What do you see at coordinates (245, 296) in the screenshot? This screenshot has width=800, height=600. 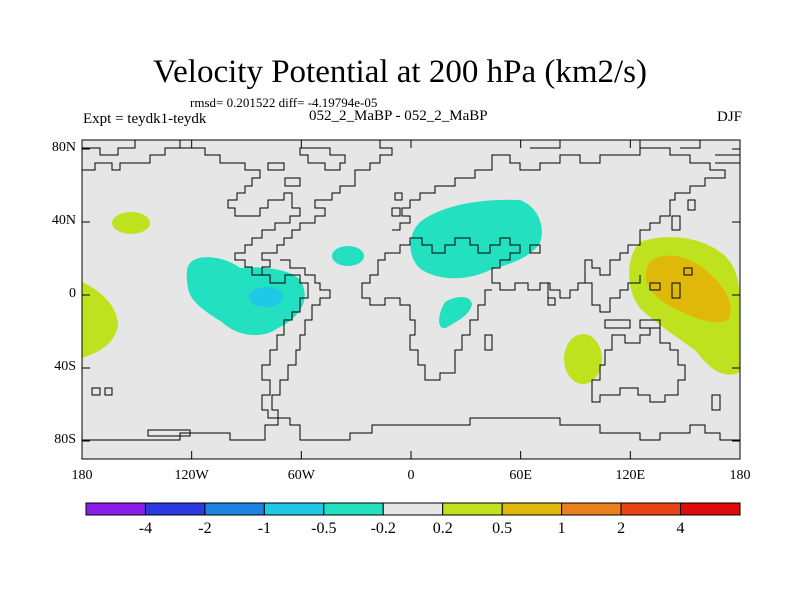 I see `contour-region-neg-samerica` at bounding box center [245, 296].